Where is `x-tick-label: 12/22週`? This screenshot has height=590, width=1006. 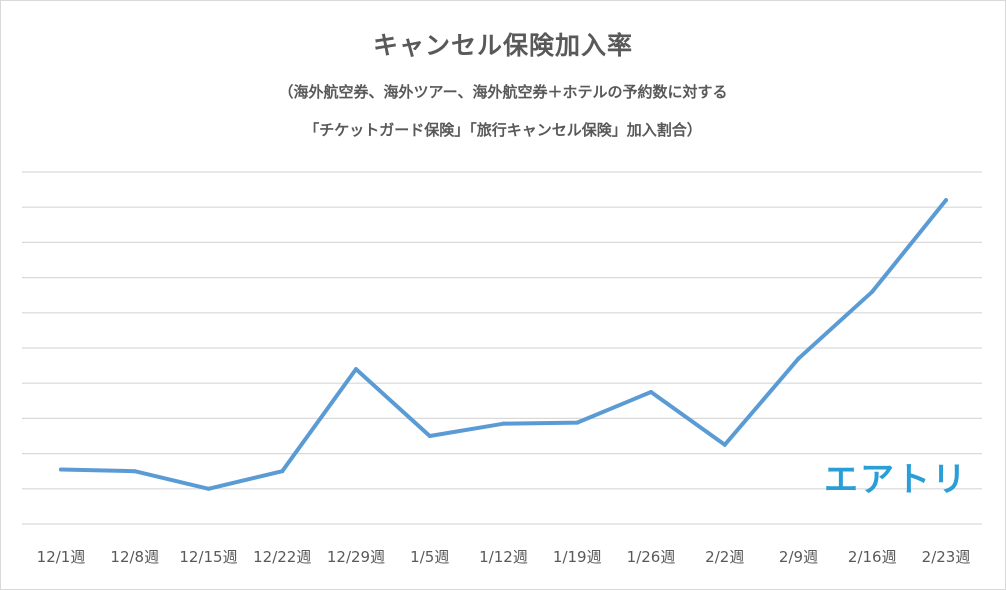 x-tick-label: 12/22週 is located at coordinates (282, 557).